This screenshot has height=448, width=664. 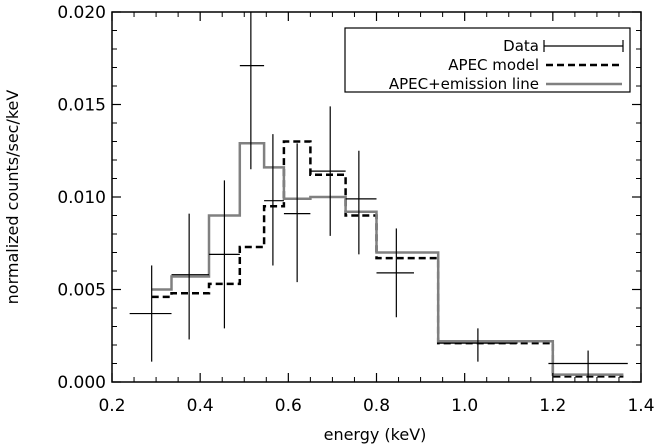 What do you see at coordinates (493, 65) in the screenshot?
I see `legend-label: APEC model` at bounding box center [493, 65].